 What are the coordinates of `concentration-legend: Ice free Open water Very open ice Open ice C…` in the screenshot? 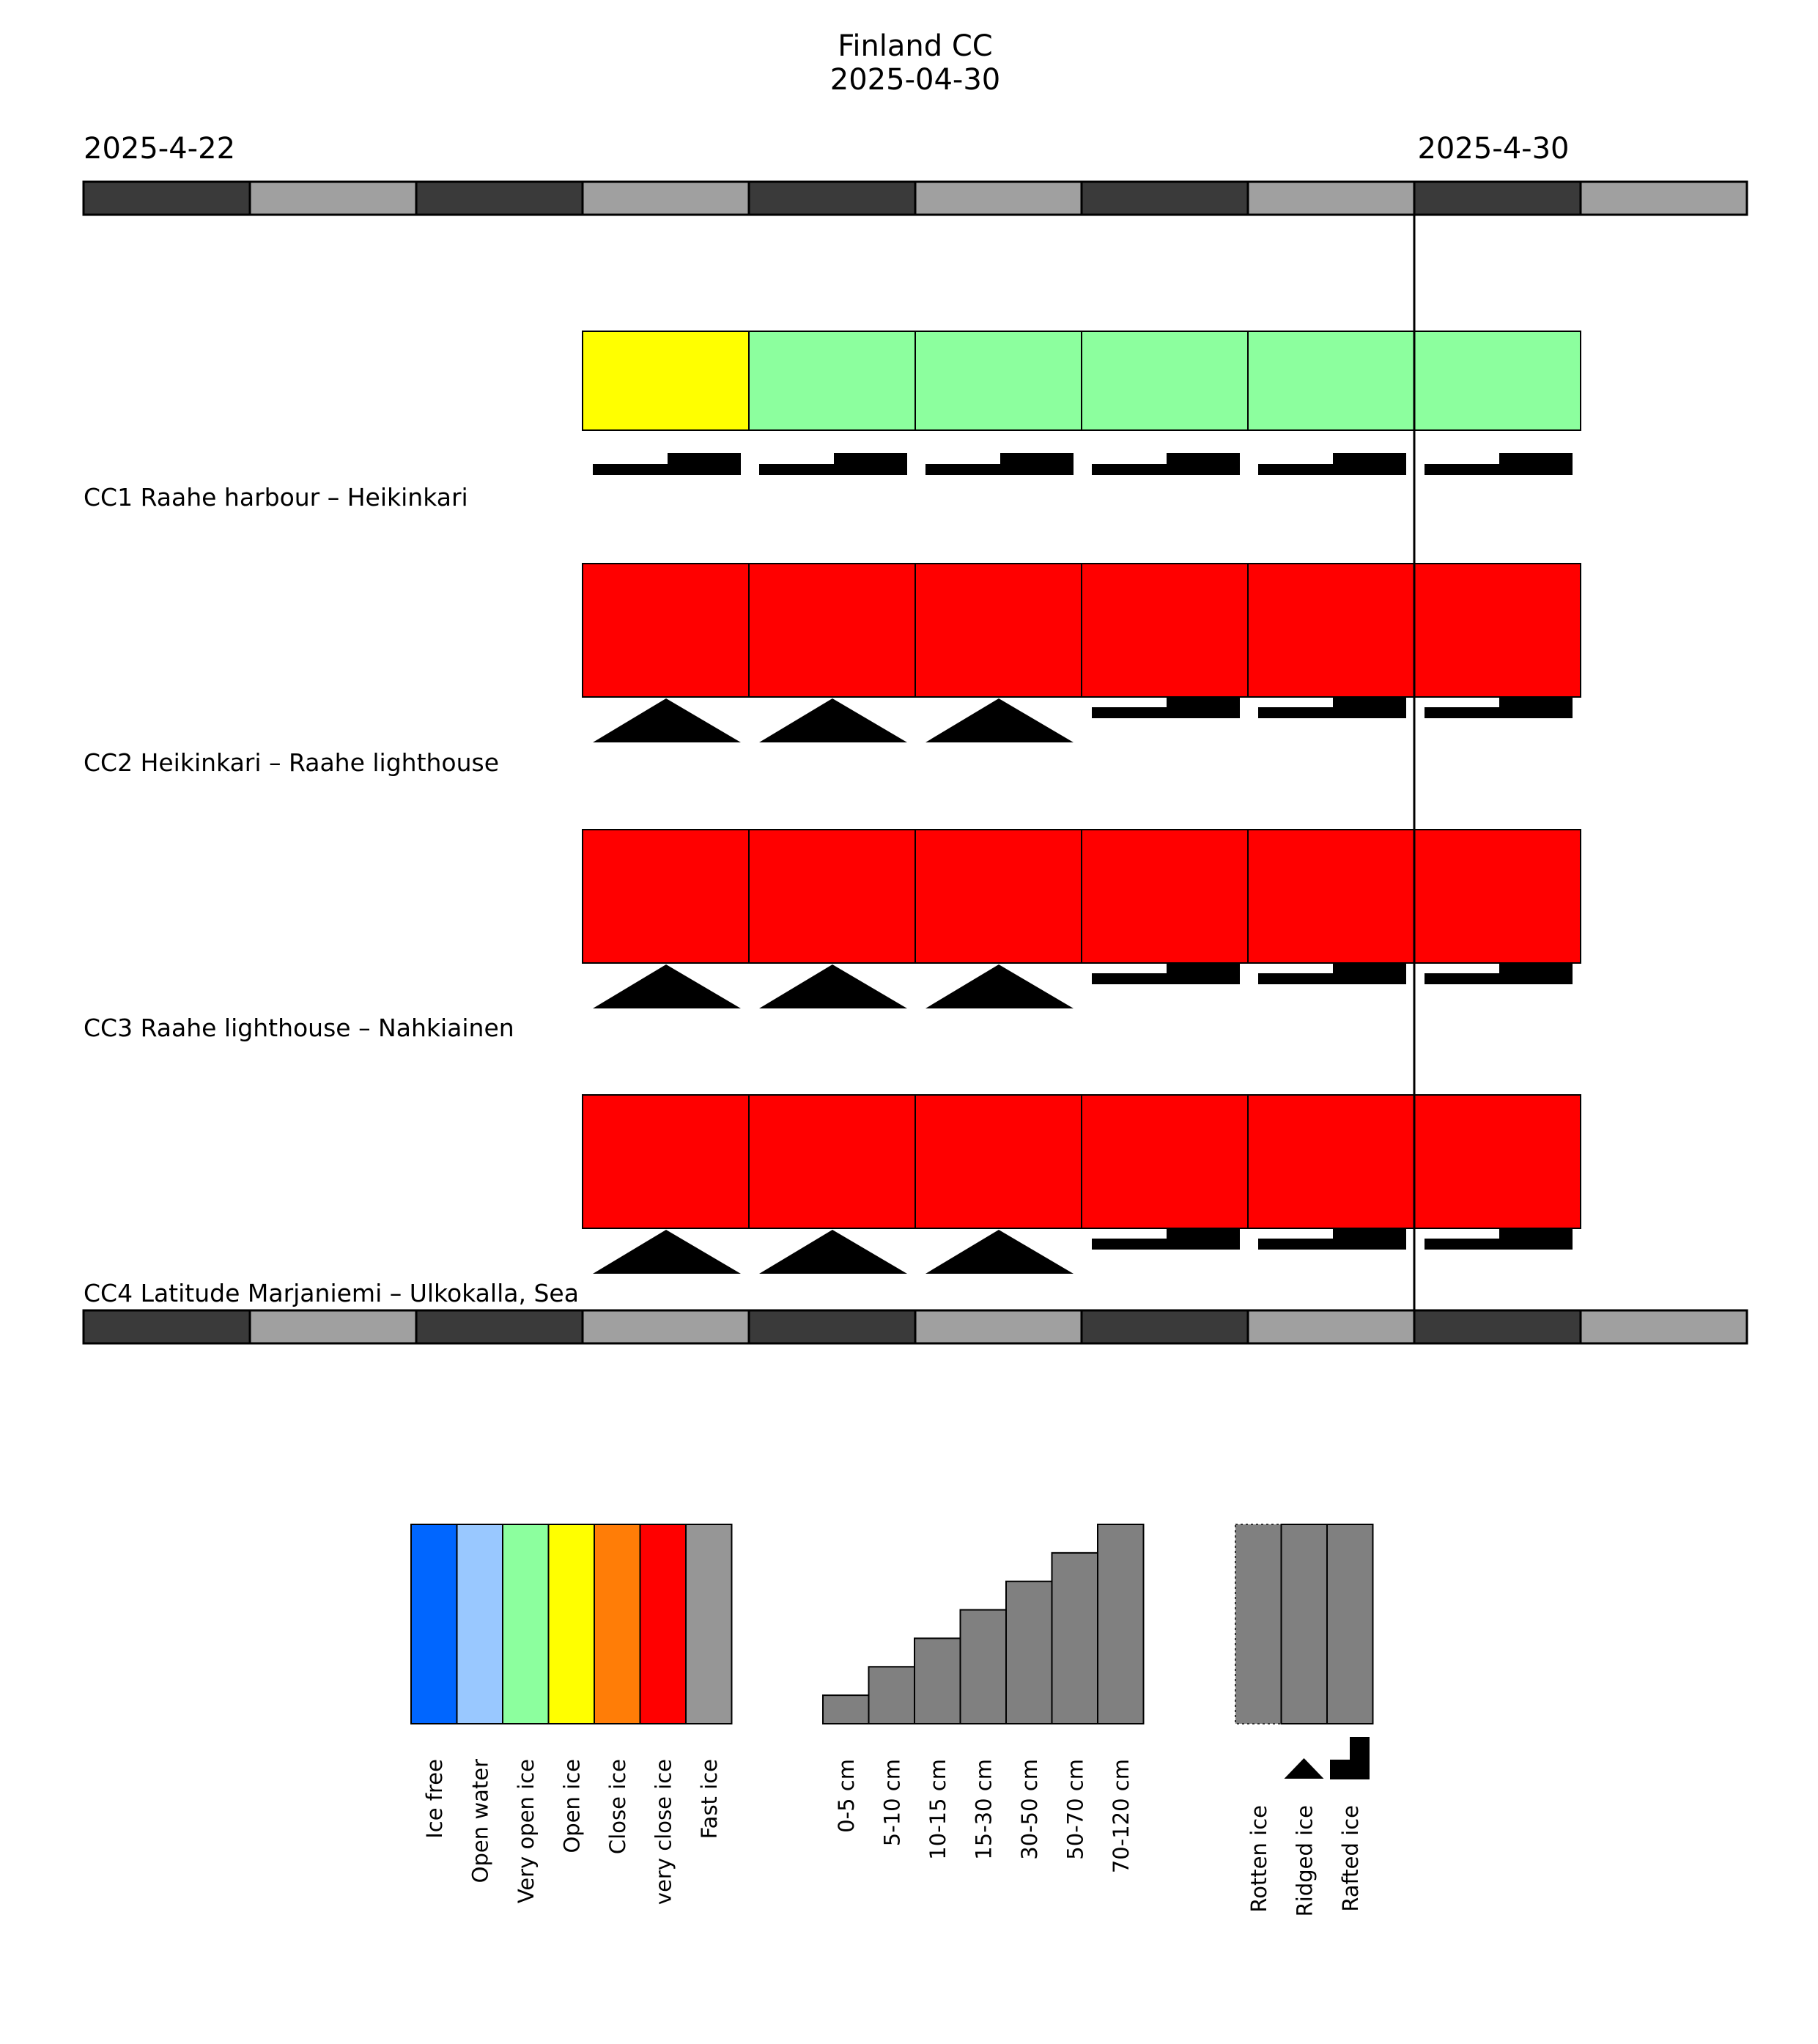 It's located at (571, 1714).